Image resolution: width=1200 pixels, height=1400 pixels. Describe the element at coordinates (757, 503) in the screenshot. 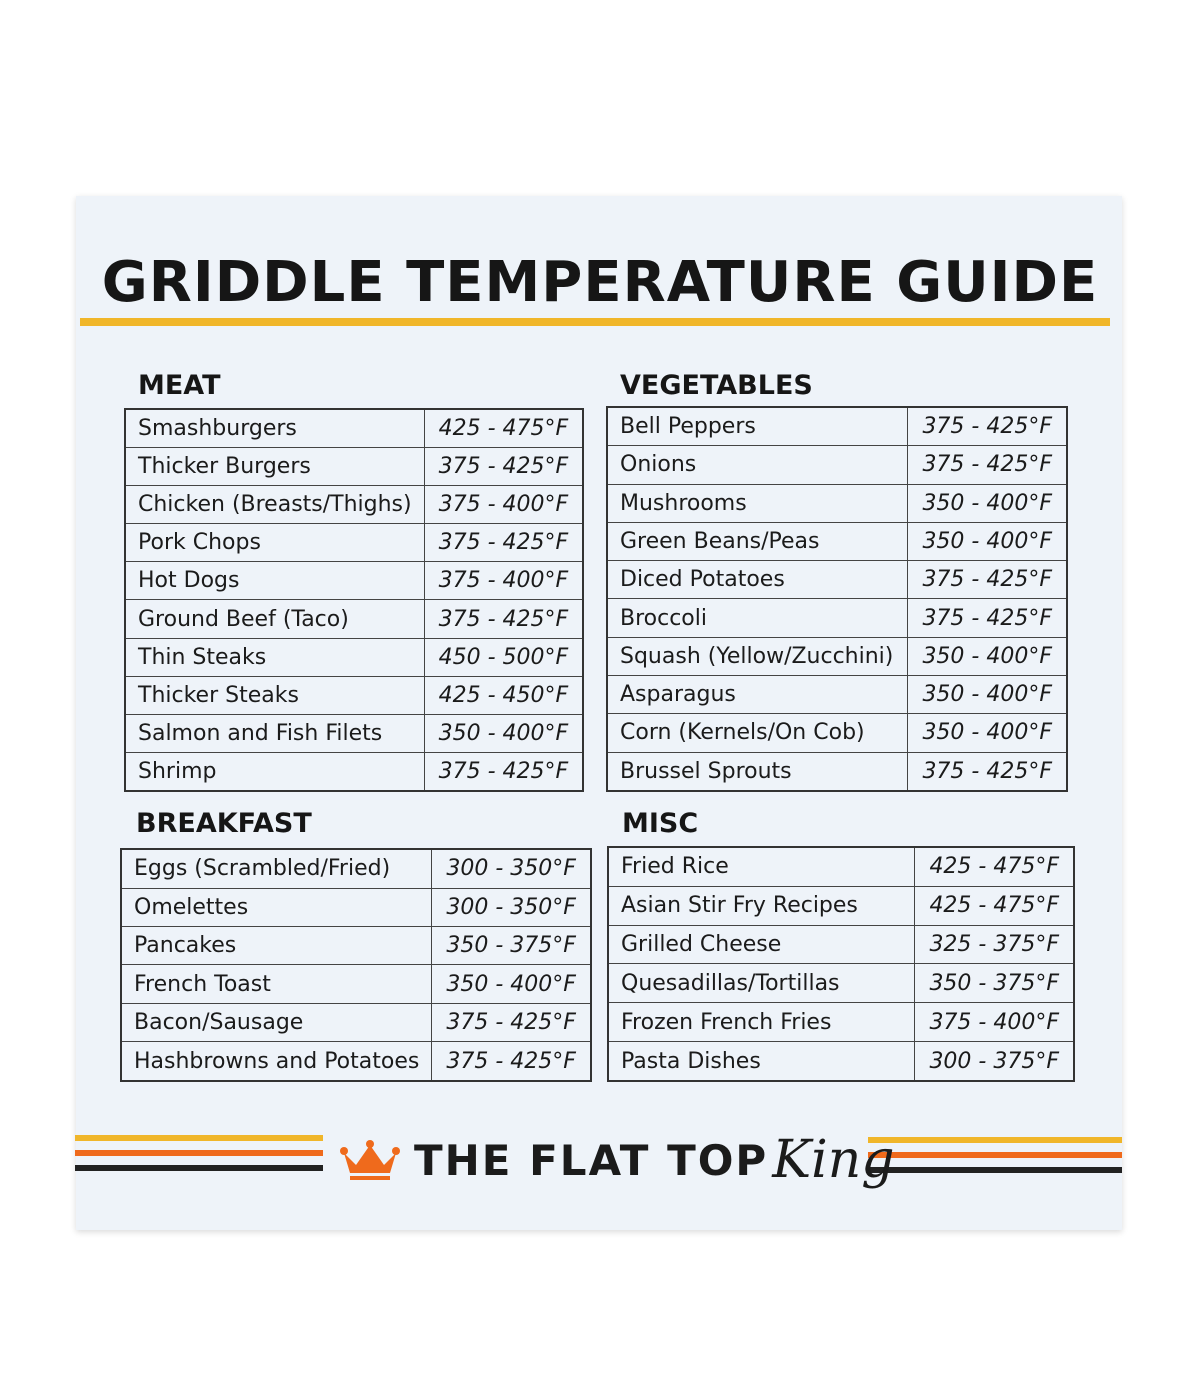

I see `food-name: Mushrooms` at that location.